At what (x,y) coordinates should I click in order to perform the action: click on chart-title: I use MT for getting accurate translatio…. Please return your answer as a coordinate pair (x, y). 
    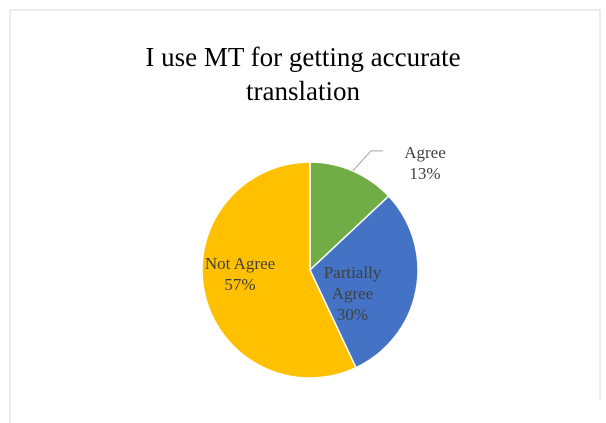
    Looking at the image, I should click on (303, 74).